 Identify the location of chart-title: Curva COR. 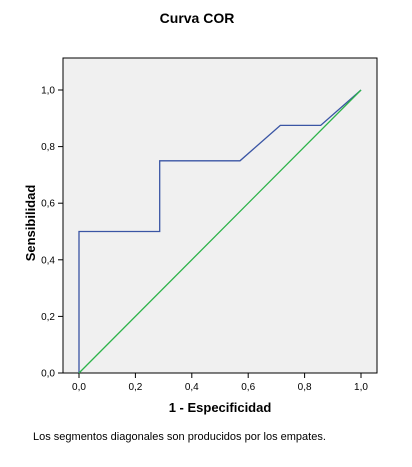
(197, 18).